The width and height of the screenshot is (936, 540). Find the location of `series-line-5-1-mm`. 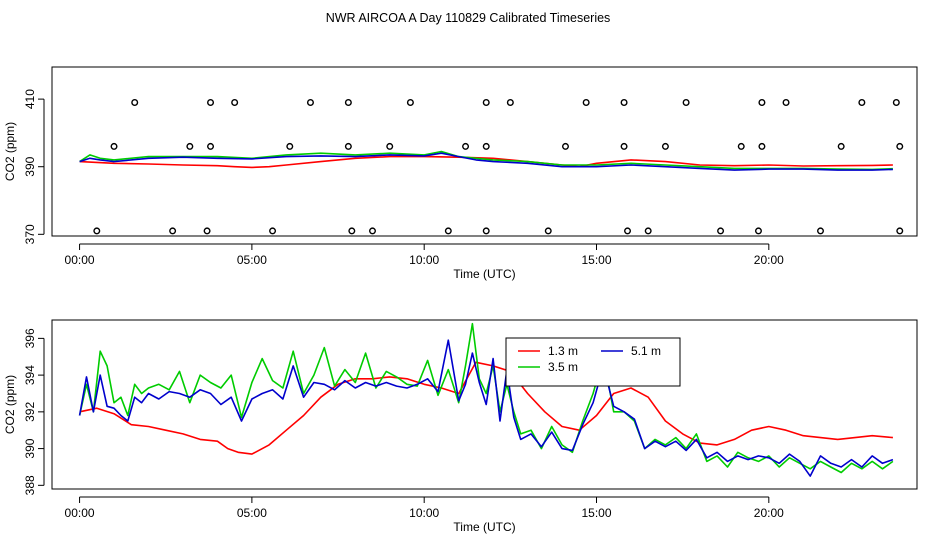

series-line-5-1-mm is located at coordinates (486, 161).